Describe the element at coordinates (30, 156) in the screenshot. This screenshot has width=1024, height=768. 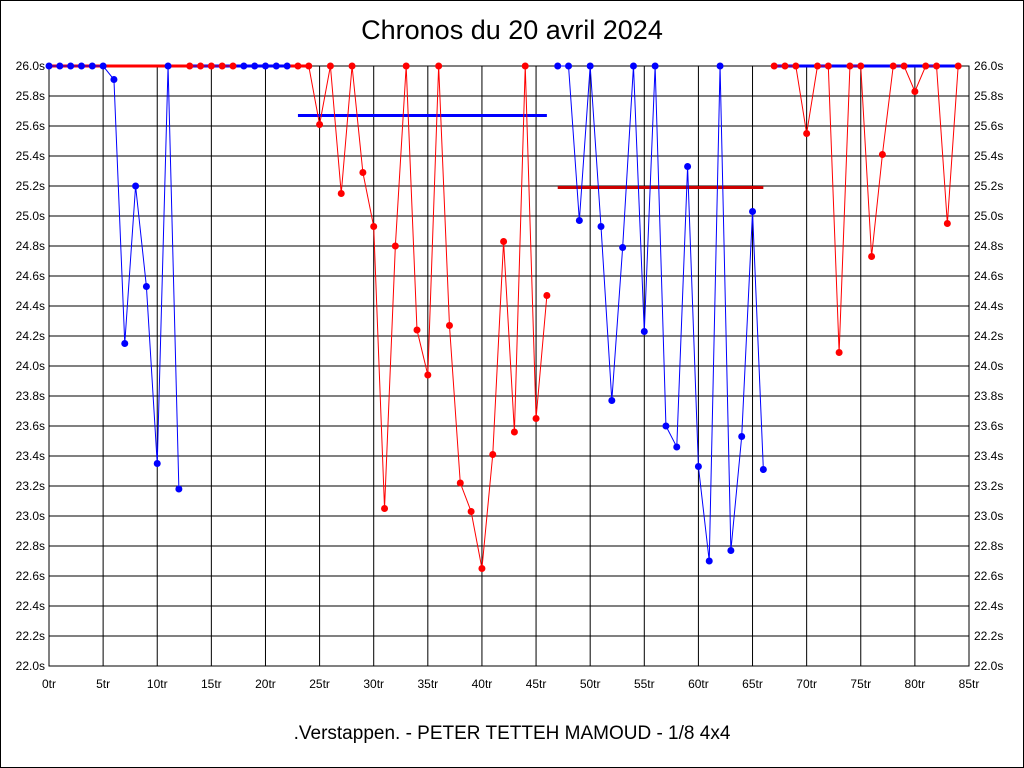
I see `y-tick-label-left: 25.4s` at that location.